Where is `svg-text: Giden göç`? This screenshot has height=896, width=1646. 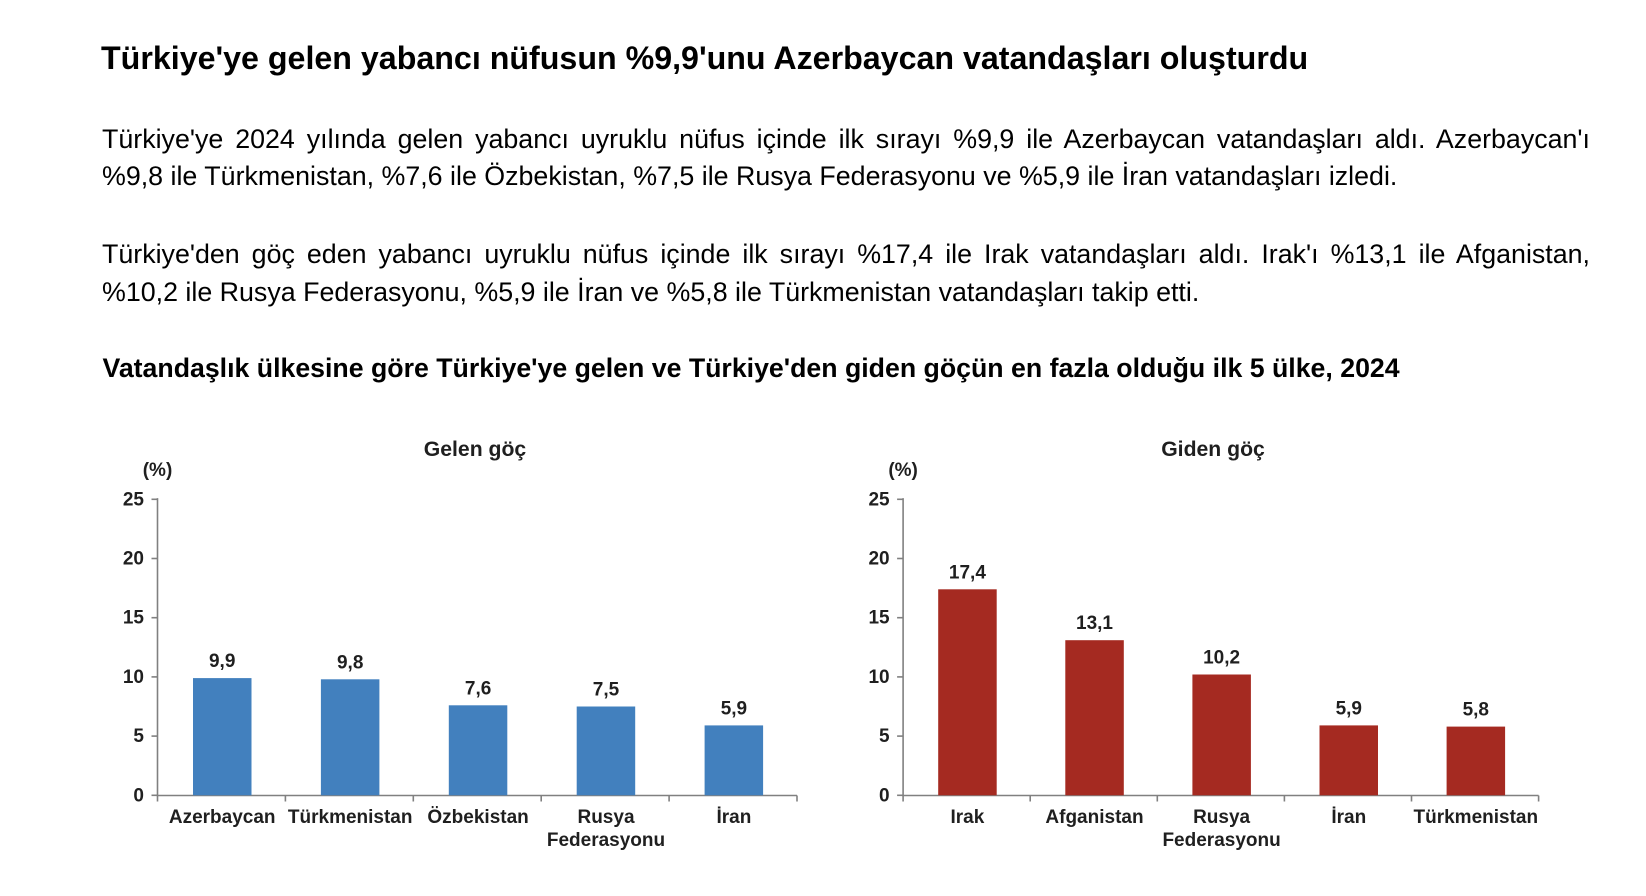
svg-text: Giden göç is located at coordinates (1213, 449).